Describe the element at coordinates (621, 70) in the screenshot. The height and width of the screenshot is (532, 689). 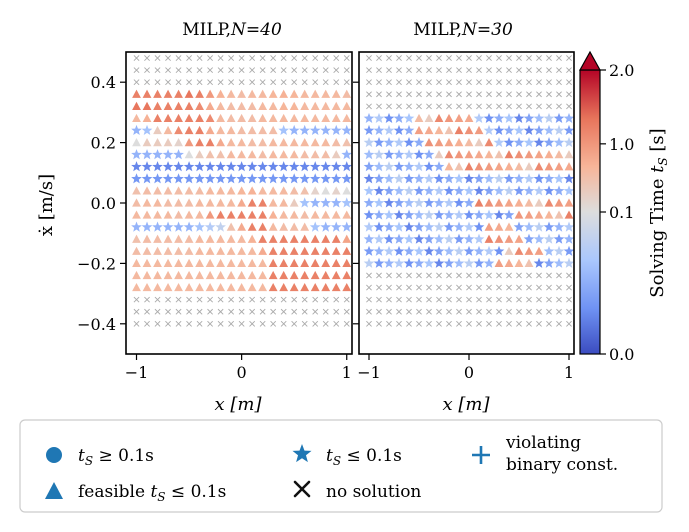
I see `colorbar-tick-label: 2.0` at that location.